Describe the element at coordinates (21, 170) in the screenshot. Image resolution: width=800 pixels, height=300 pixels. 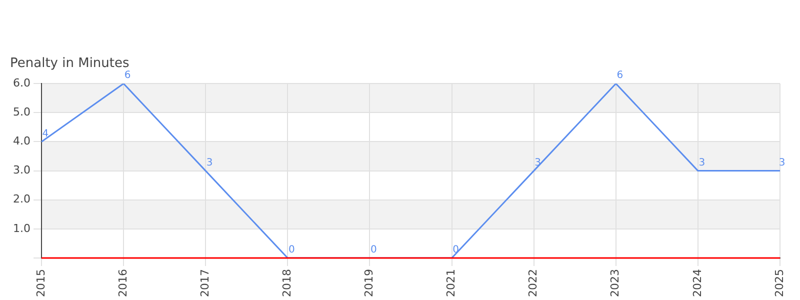
I see `y-tick-label: 3.0` at that location.